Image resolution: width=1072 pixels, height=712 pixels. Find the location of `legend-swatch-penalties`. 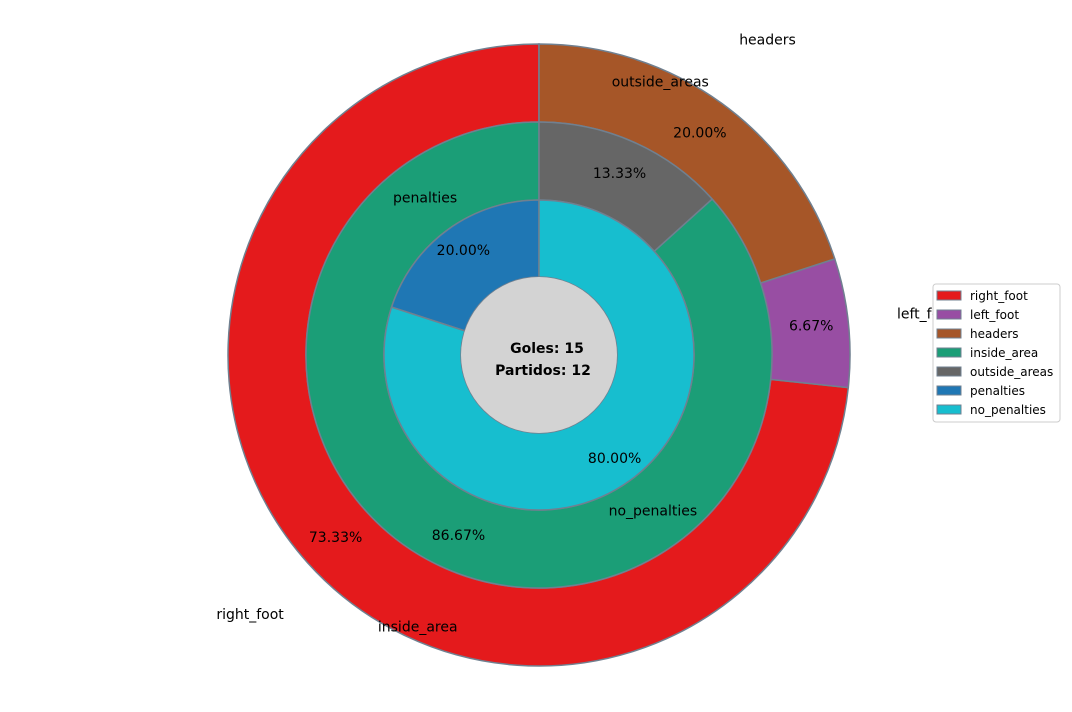

legend-swatch-penalties is located at coordinates (949, 390).